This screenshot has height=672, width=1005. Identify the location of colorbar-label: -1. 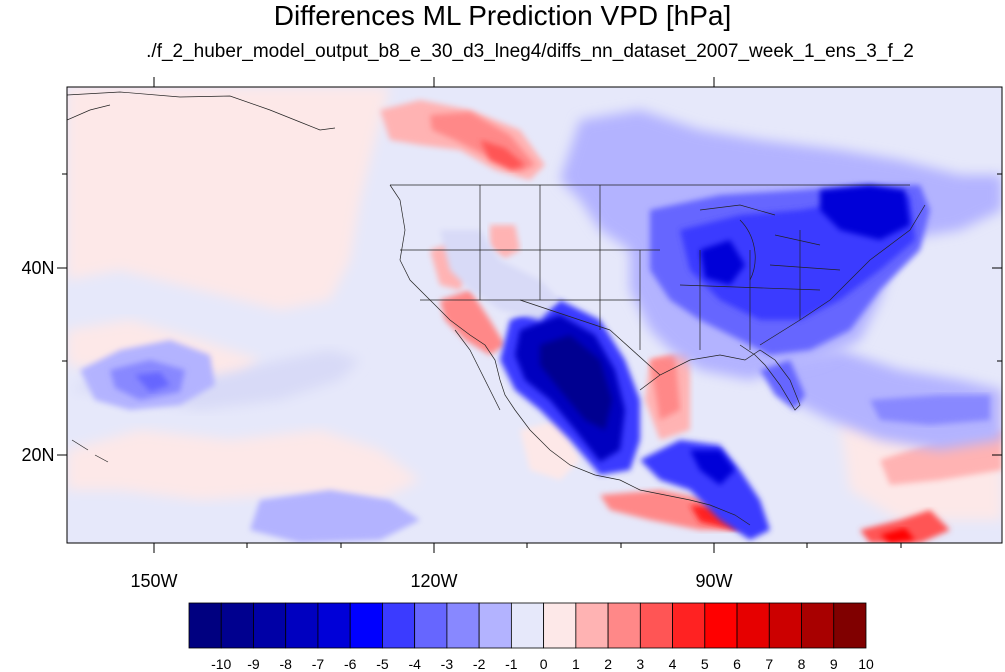
(511, 664).